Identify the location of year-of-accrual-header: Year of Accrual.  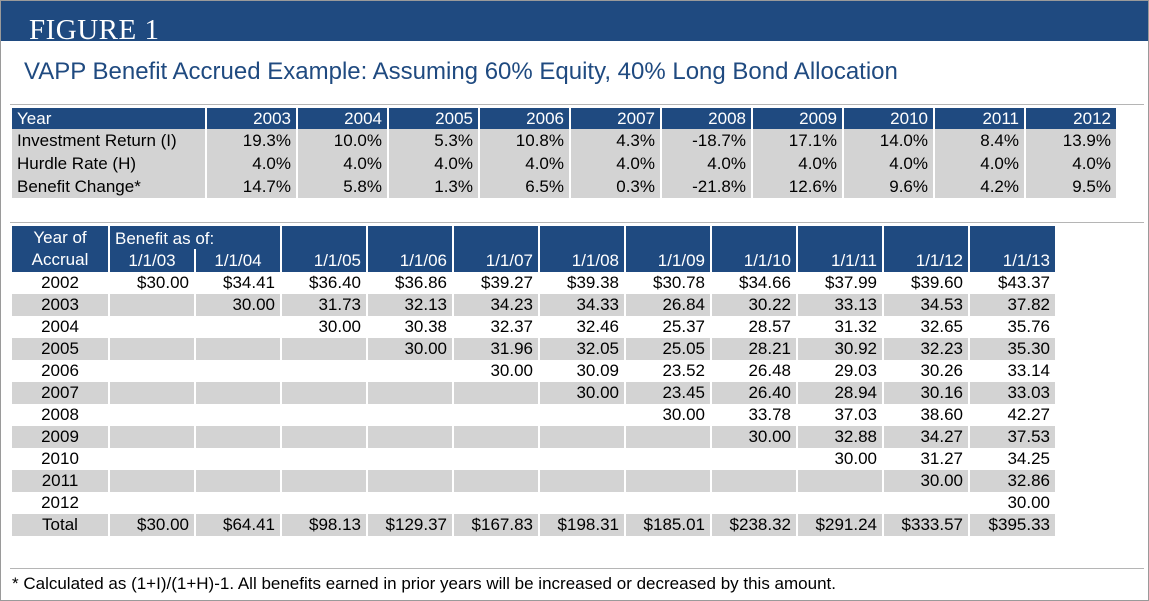
(60, 249).